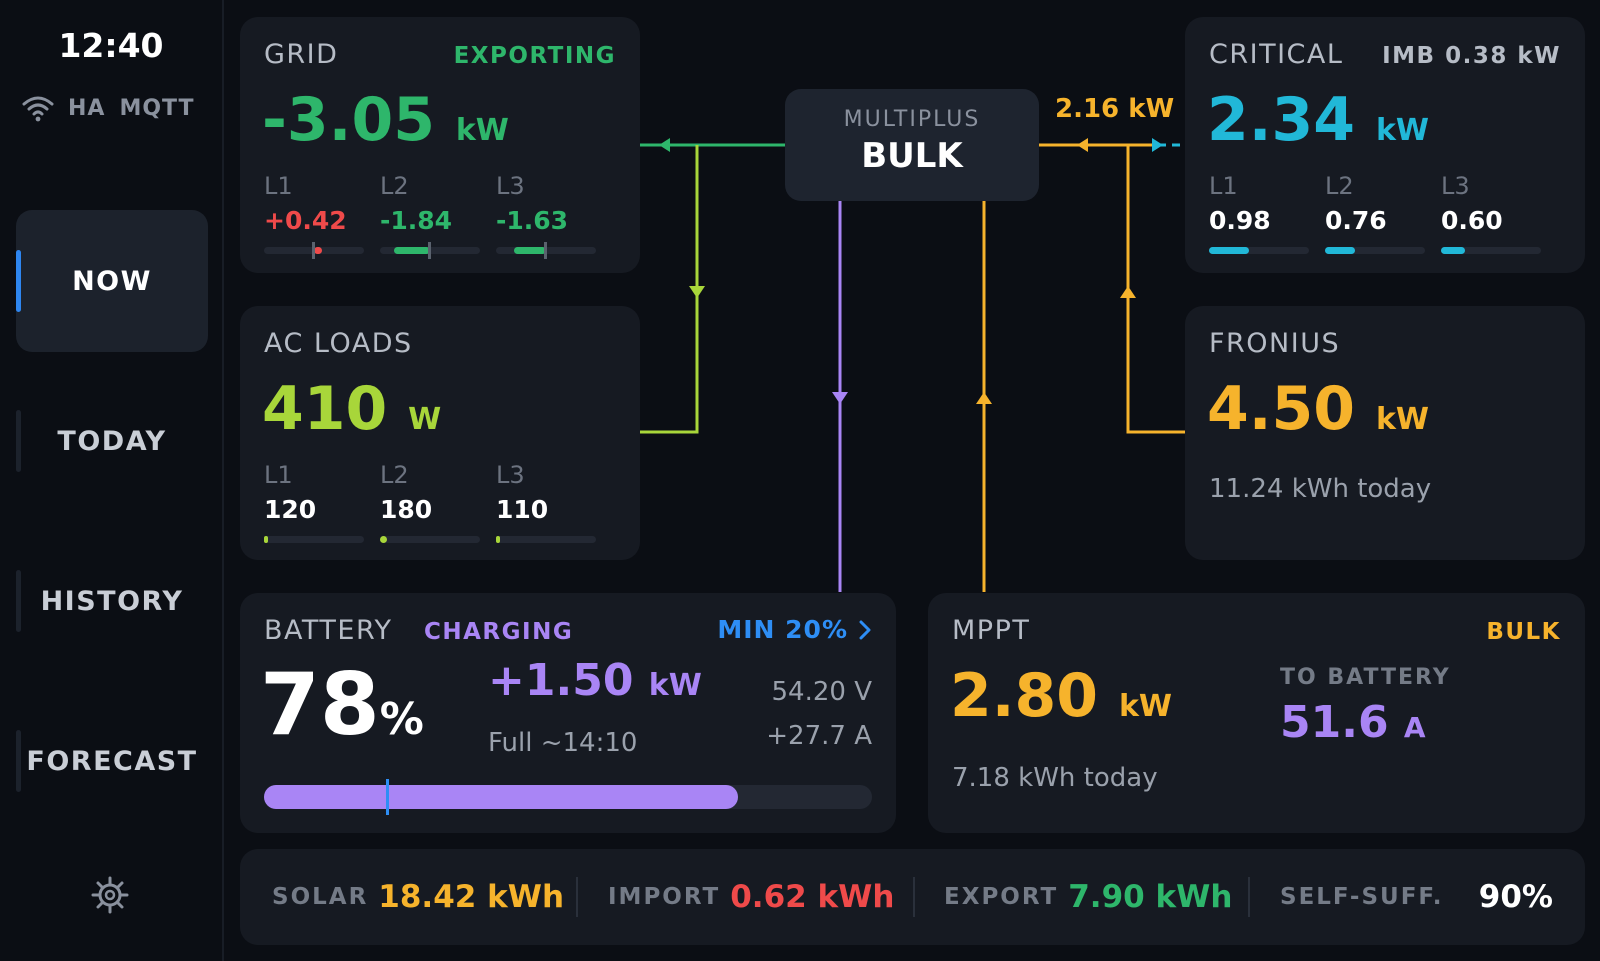 This screenshot has height=961, width=1600. Describe the element at coordinates (510, 186) in the screenshot. I see `phase-label: L3` at that location.